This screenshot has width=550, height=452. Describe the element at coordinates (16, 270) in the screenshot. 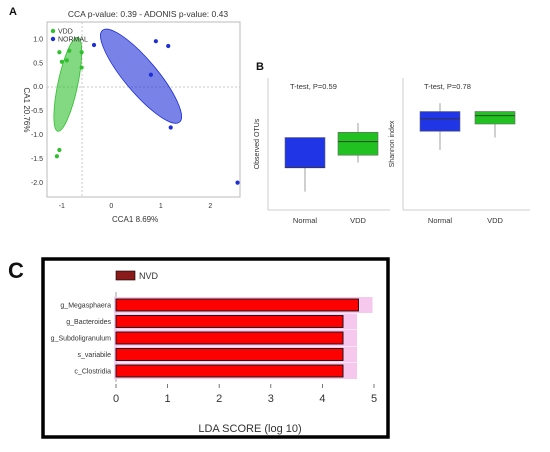

I see `panel-label-c: C` at that location.